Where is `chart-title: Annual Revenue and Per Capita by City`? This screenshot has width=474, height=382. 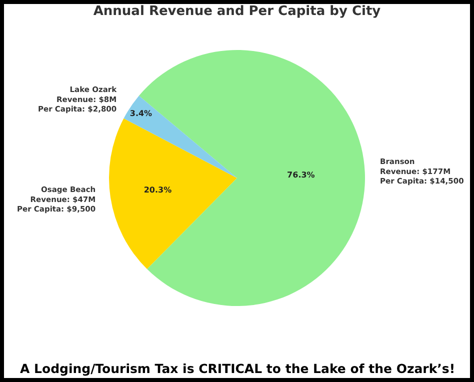 chart-title: Annual Revenue and Per Capita by City is located at coordinates (237, 12).